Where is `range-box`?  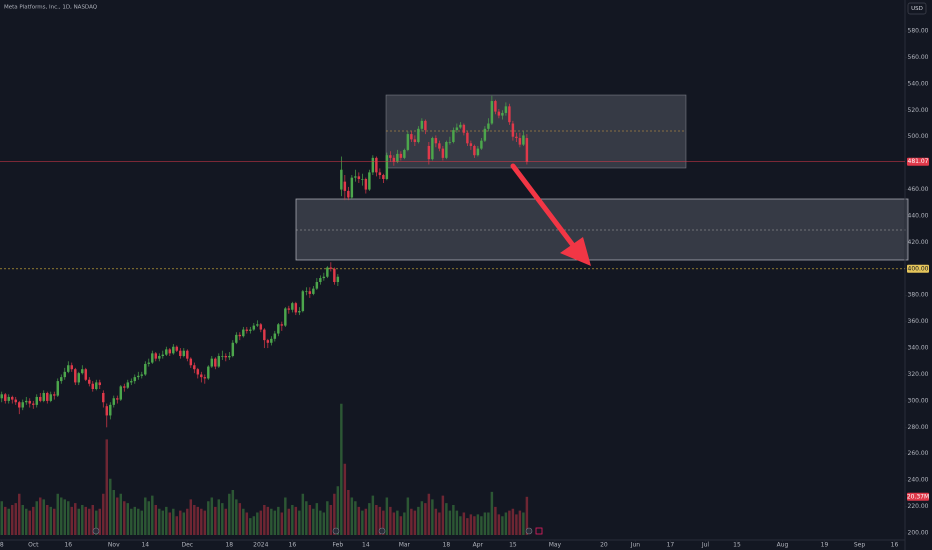 range-box is located at coordinates (536, 131).